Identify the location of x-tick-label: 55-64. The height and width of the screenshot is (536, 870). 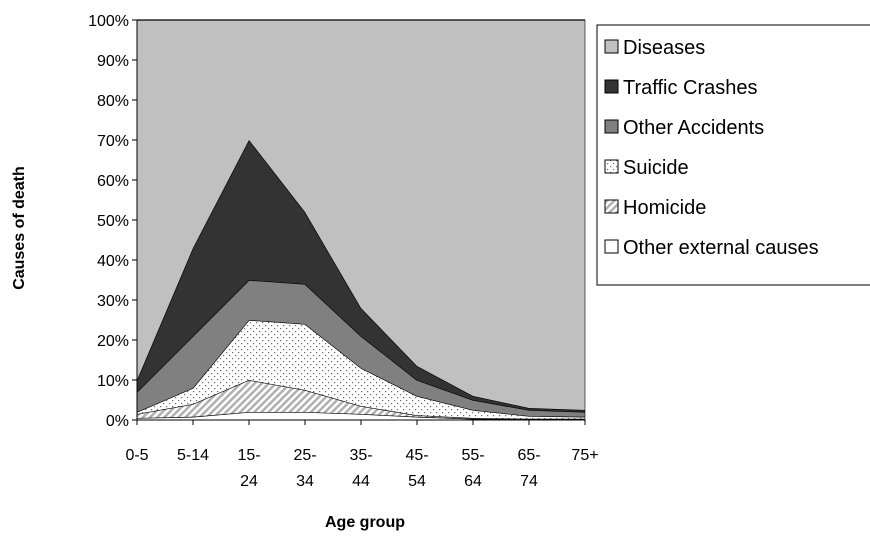
(472, 468).